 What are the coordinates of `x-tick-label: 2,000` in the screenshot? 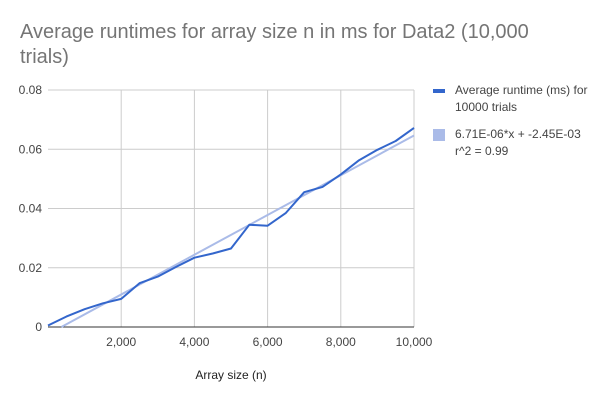 It's located at (121, 342).